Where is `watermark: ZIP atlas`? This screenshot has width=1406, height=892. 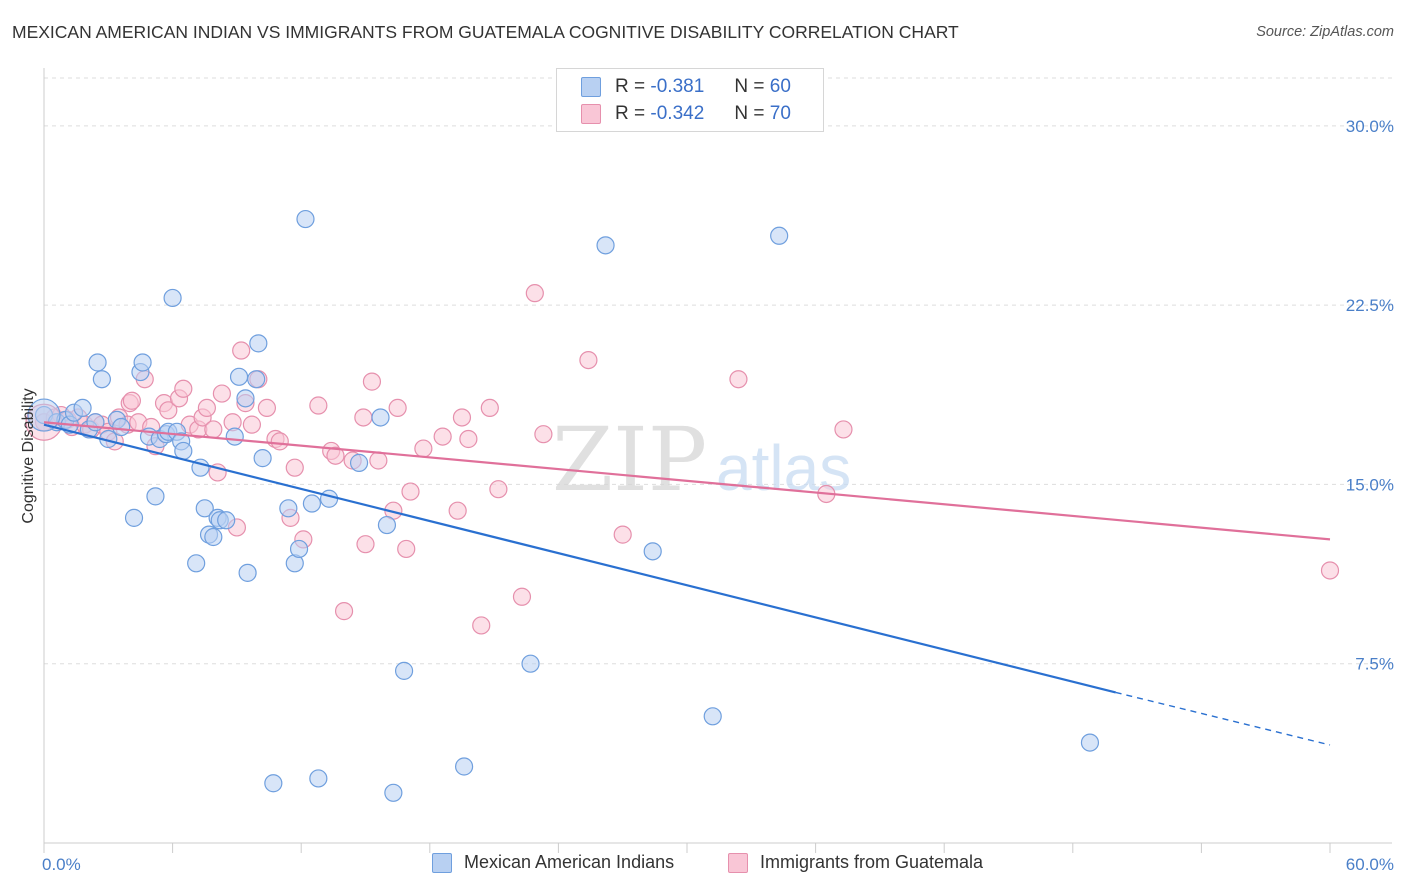 watermark: ZIP atlas is located at coordinates (701, 459).